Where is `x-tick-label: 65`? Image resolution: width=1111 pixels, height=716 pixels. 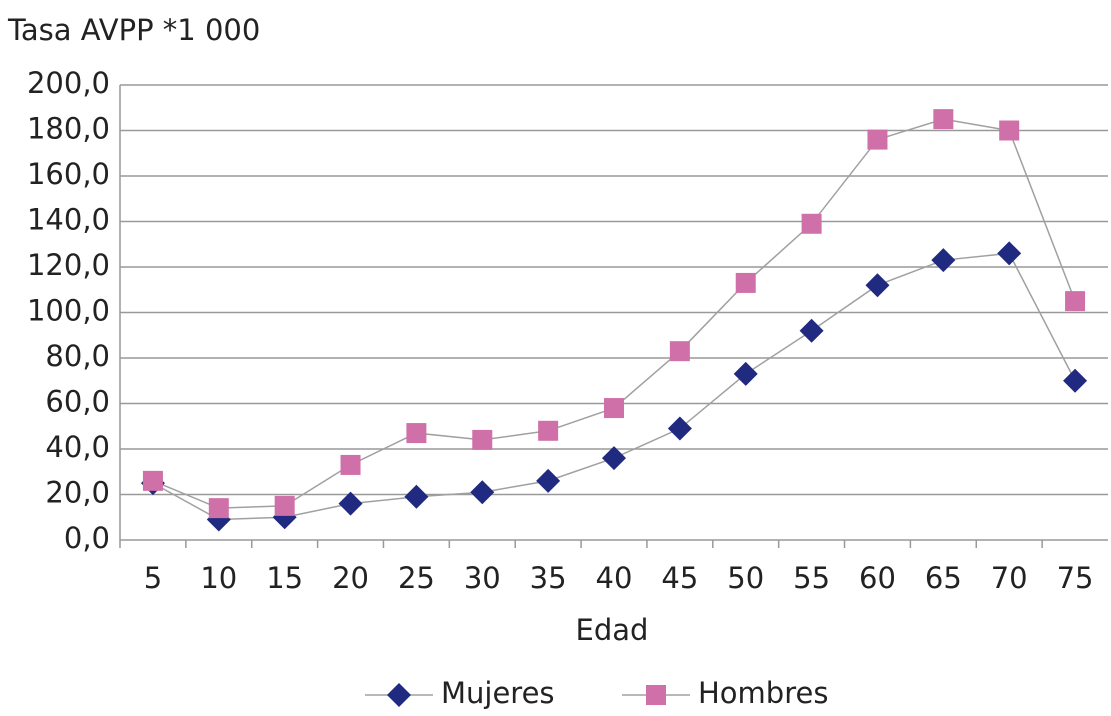
x-tick-label: 65 is located at coordinates (943, 578).